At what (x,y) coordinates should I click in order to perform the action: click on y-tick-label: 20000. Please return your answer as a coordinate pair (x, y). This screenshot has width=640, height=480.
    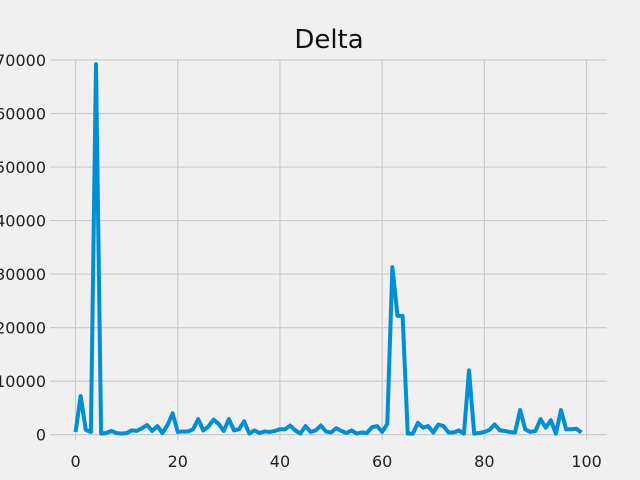
    Looking at the image, I should click on (23, 328).